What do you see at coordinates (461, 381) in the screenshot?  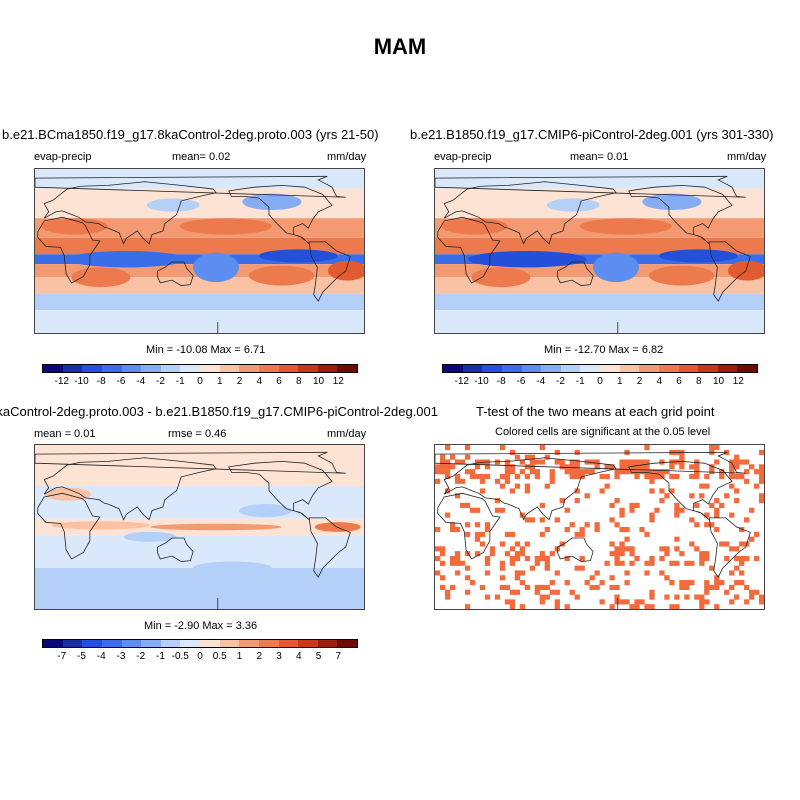 I see `colorbar-tick-label: -12` at bounding box center [461, 381].